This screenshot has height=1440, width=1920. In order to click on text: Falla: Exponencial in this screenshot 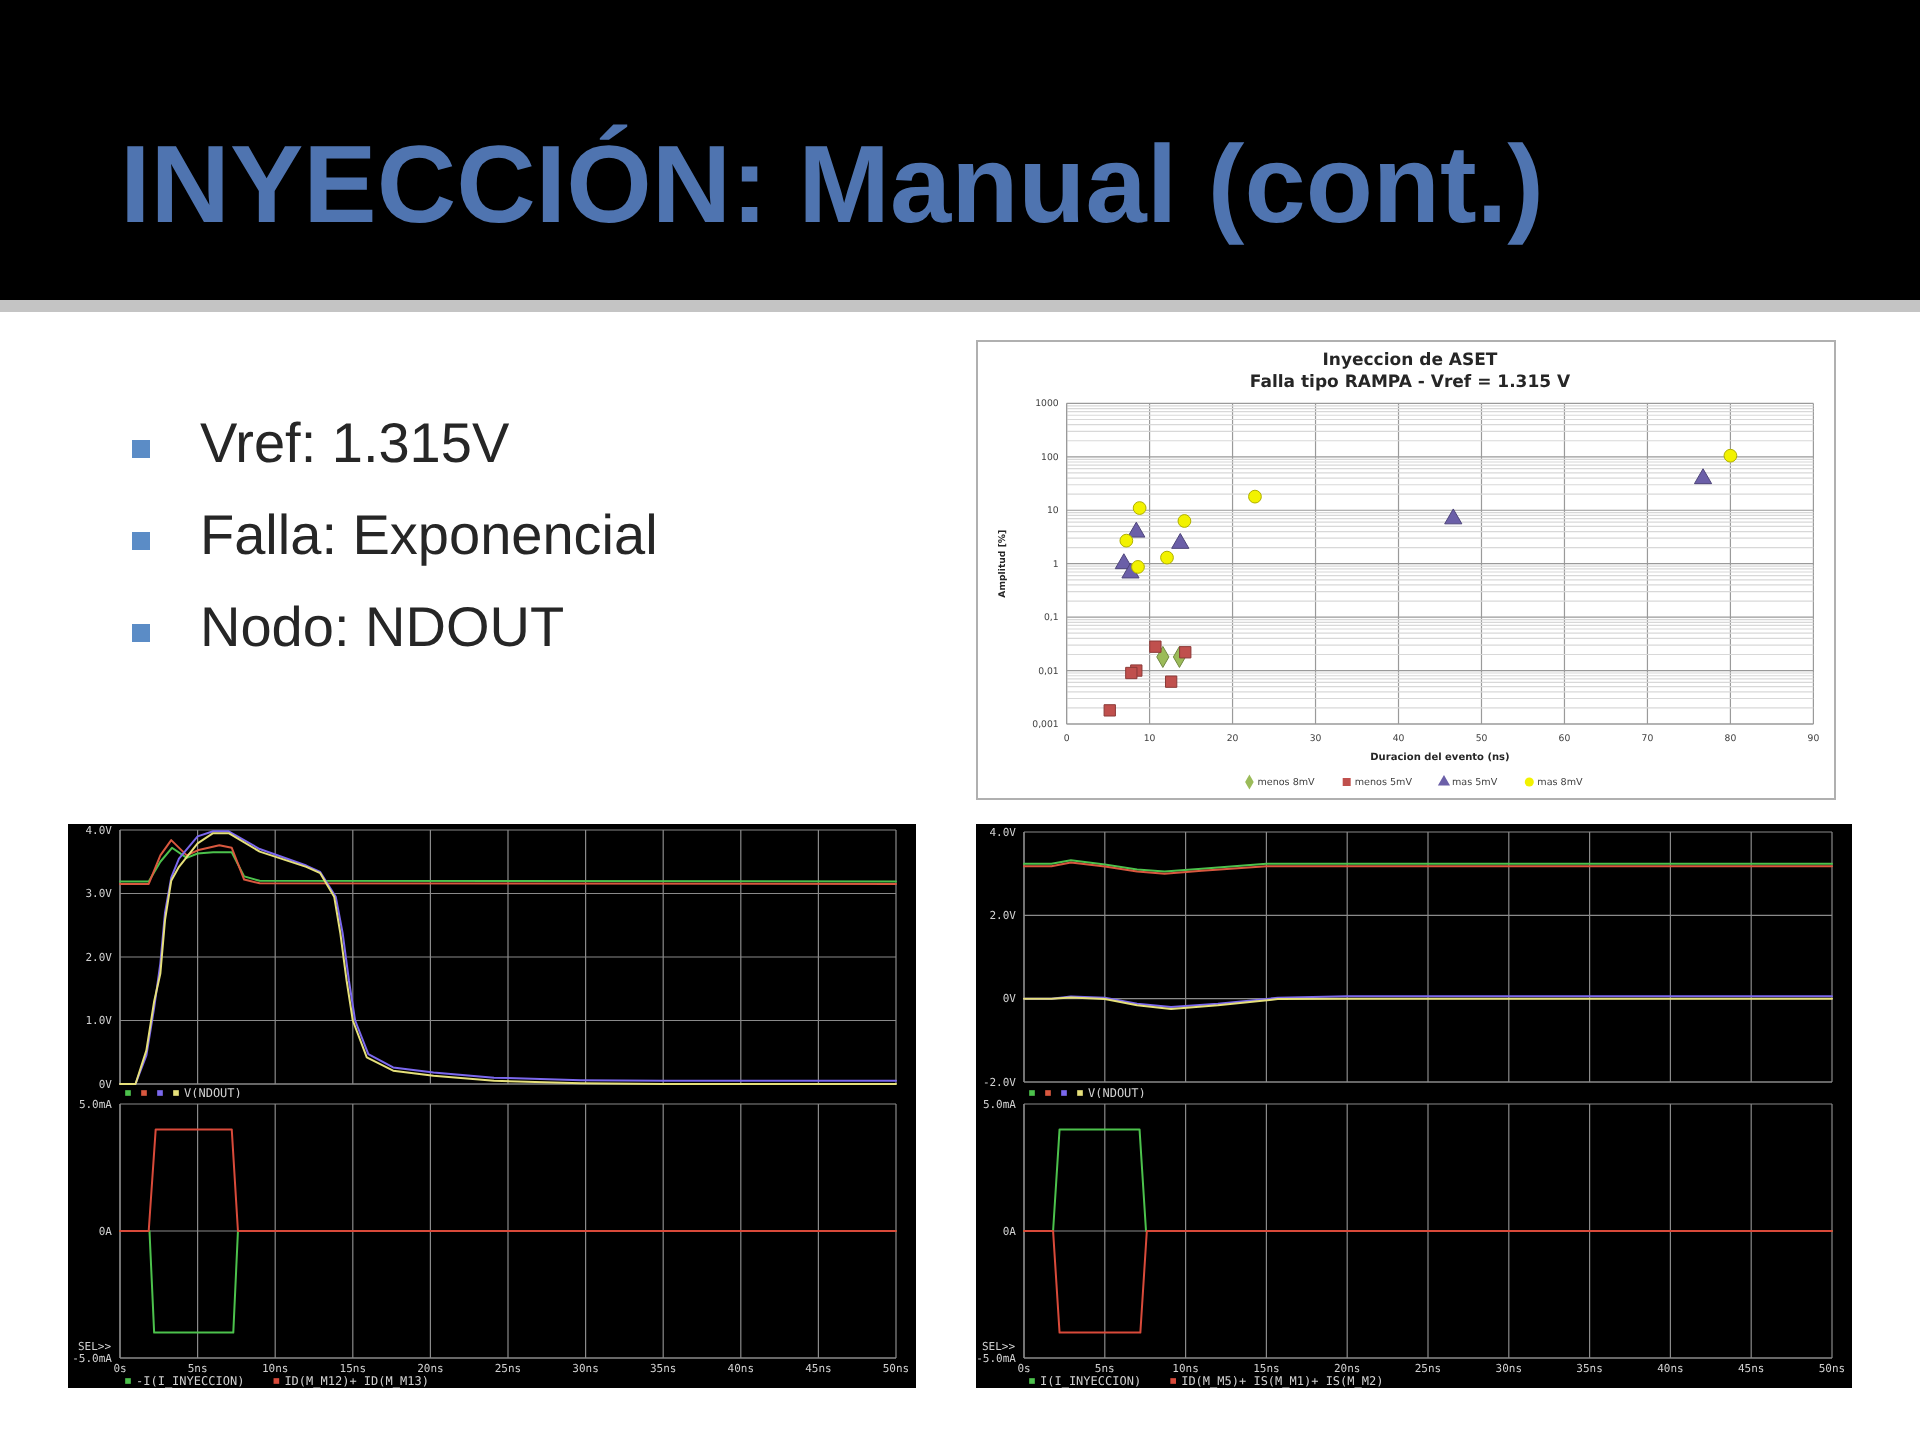, I will do `click(429, 536)`.